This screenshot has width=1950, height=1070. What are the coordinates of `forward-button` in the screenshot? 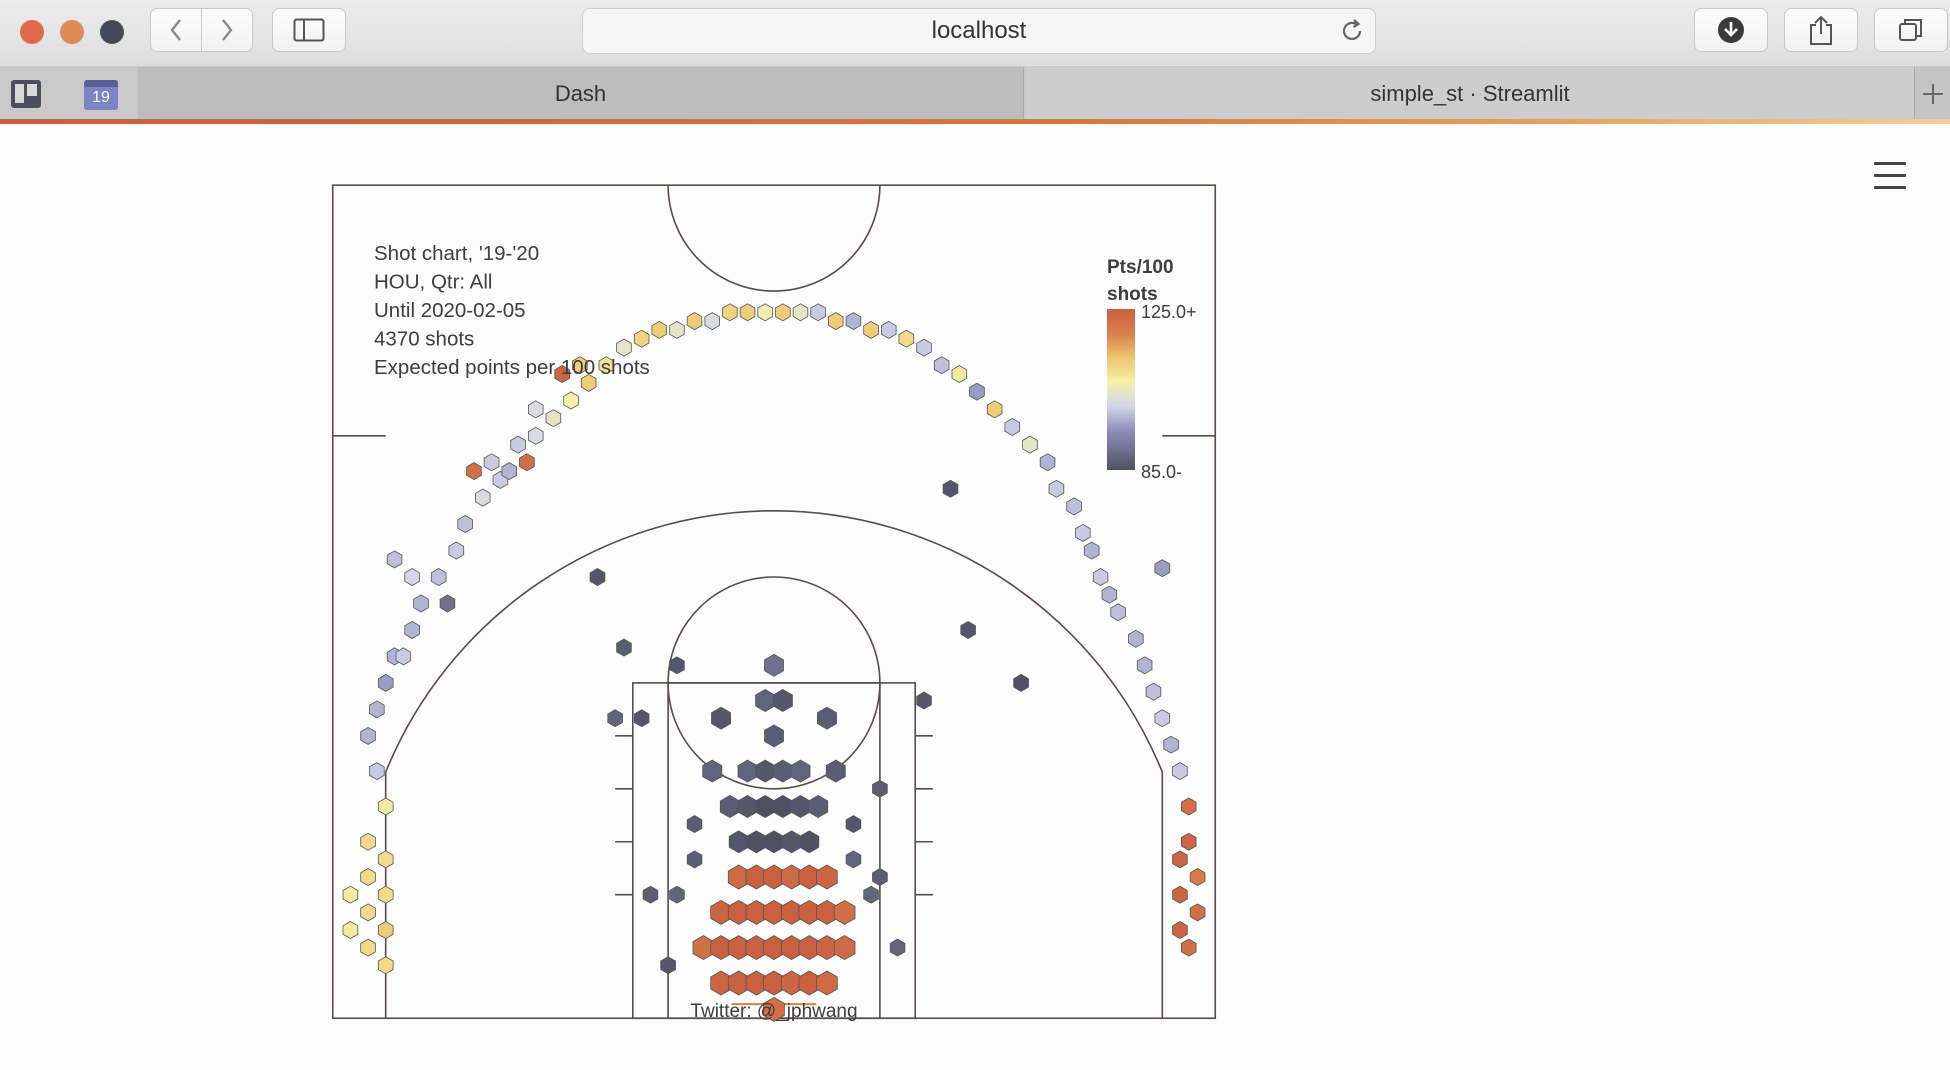 It's located at (227, 30).